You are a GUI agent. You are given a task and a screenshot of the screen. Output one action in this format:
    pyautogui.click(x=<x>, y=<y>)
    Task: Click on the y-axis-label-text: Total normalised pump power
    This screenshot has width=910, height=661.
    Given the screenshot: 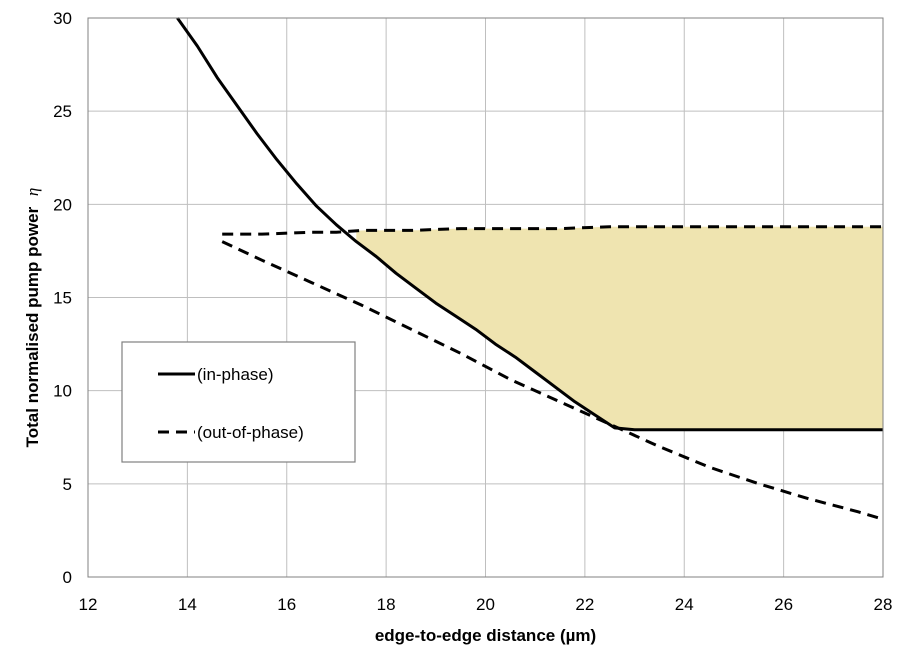 What is the action you would take?
    pyautogui.click(x=32, y=326)
    